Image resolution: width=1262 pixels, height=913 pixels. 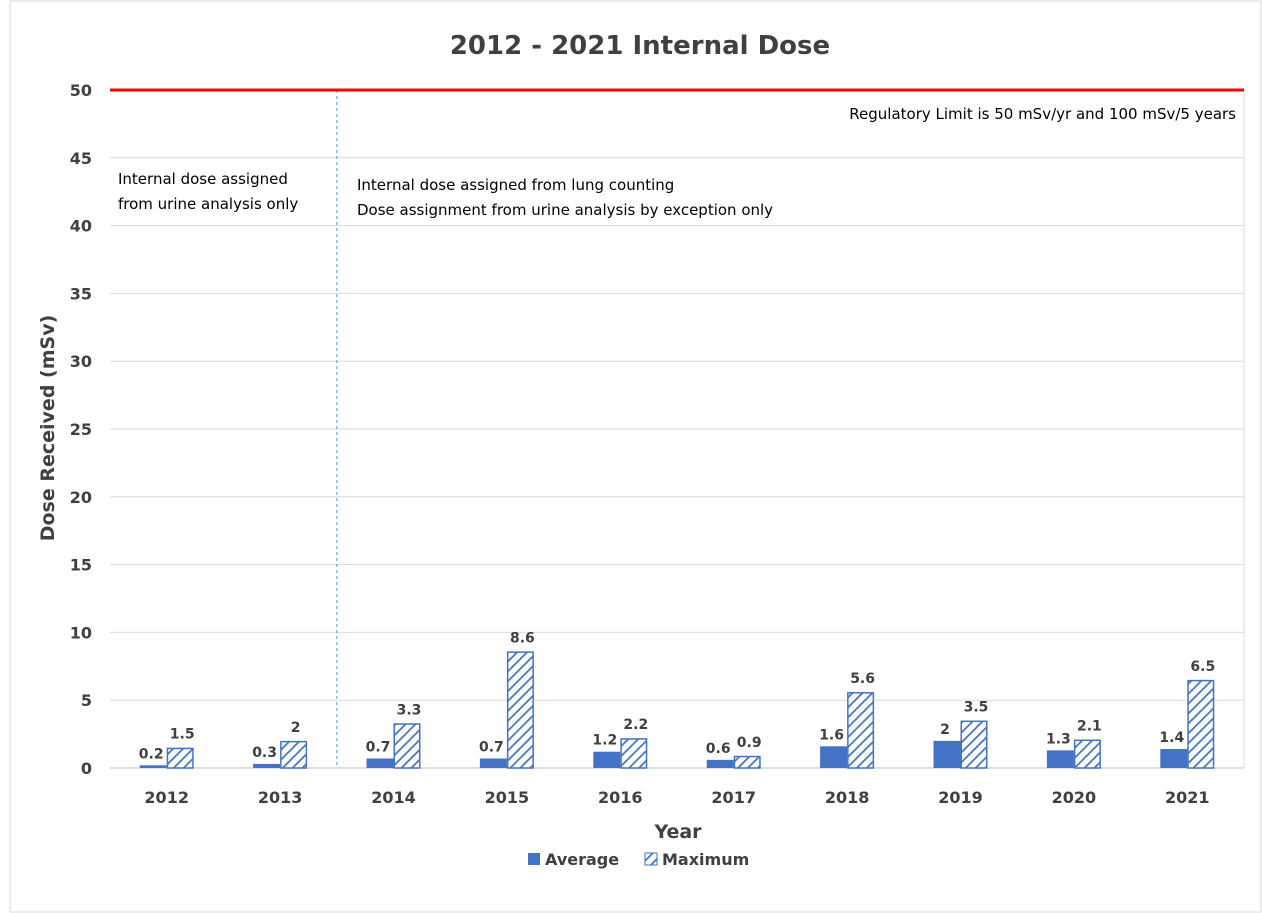 What do you see at coordinates (1201, 724) in the screenshot?
I see `bar-maximum-2021` at bounding box center [1201, 724].